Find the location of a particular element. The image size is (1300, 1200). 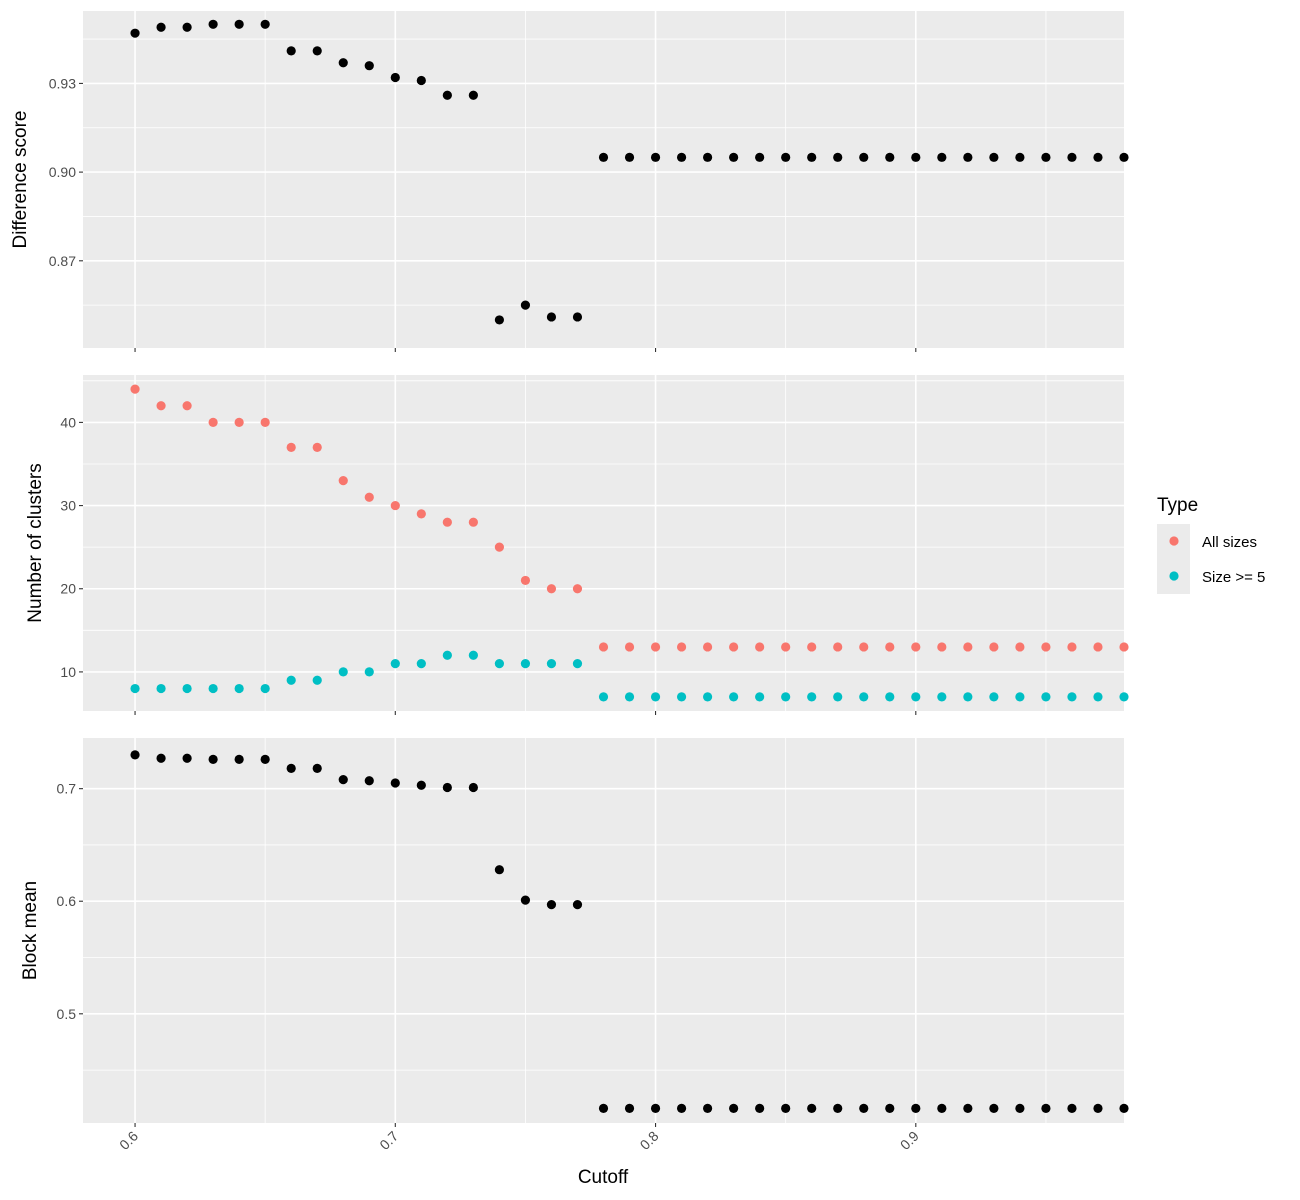

x-tick-label: 0.9 is located at coordinates (909, 1140).